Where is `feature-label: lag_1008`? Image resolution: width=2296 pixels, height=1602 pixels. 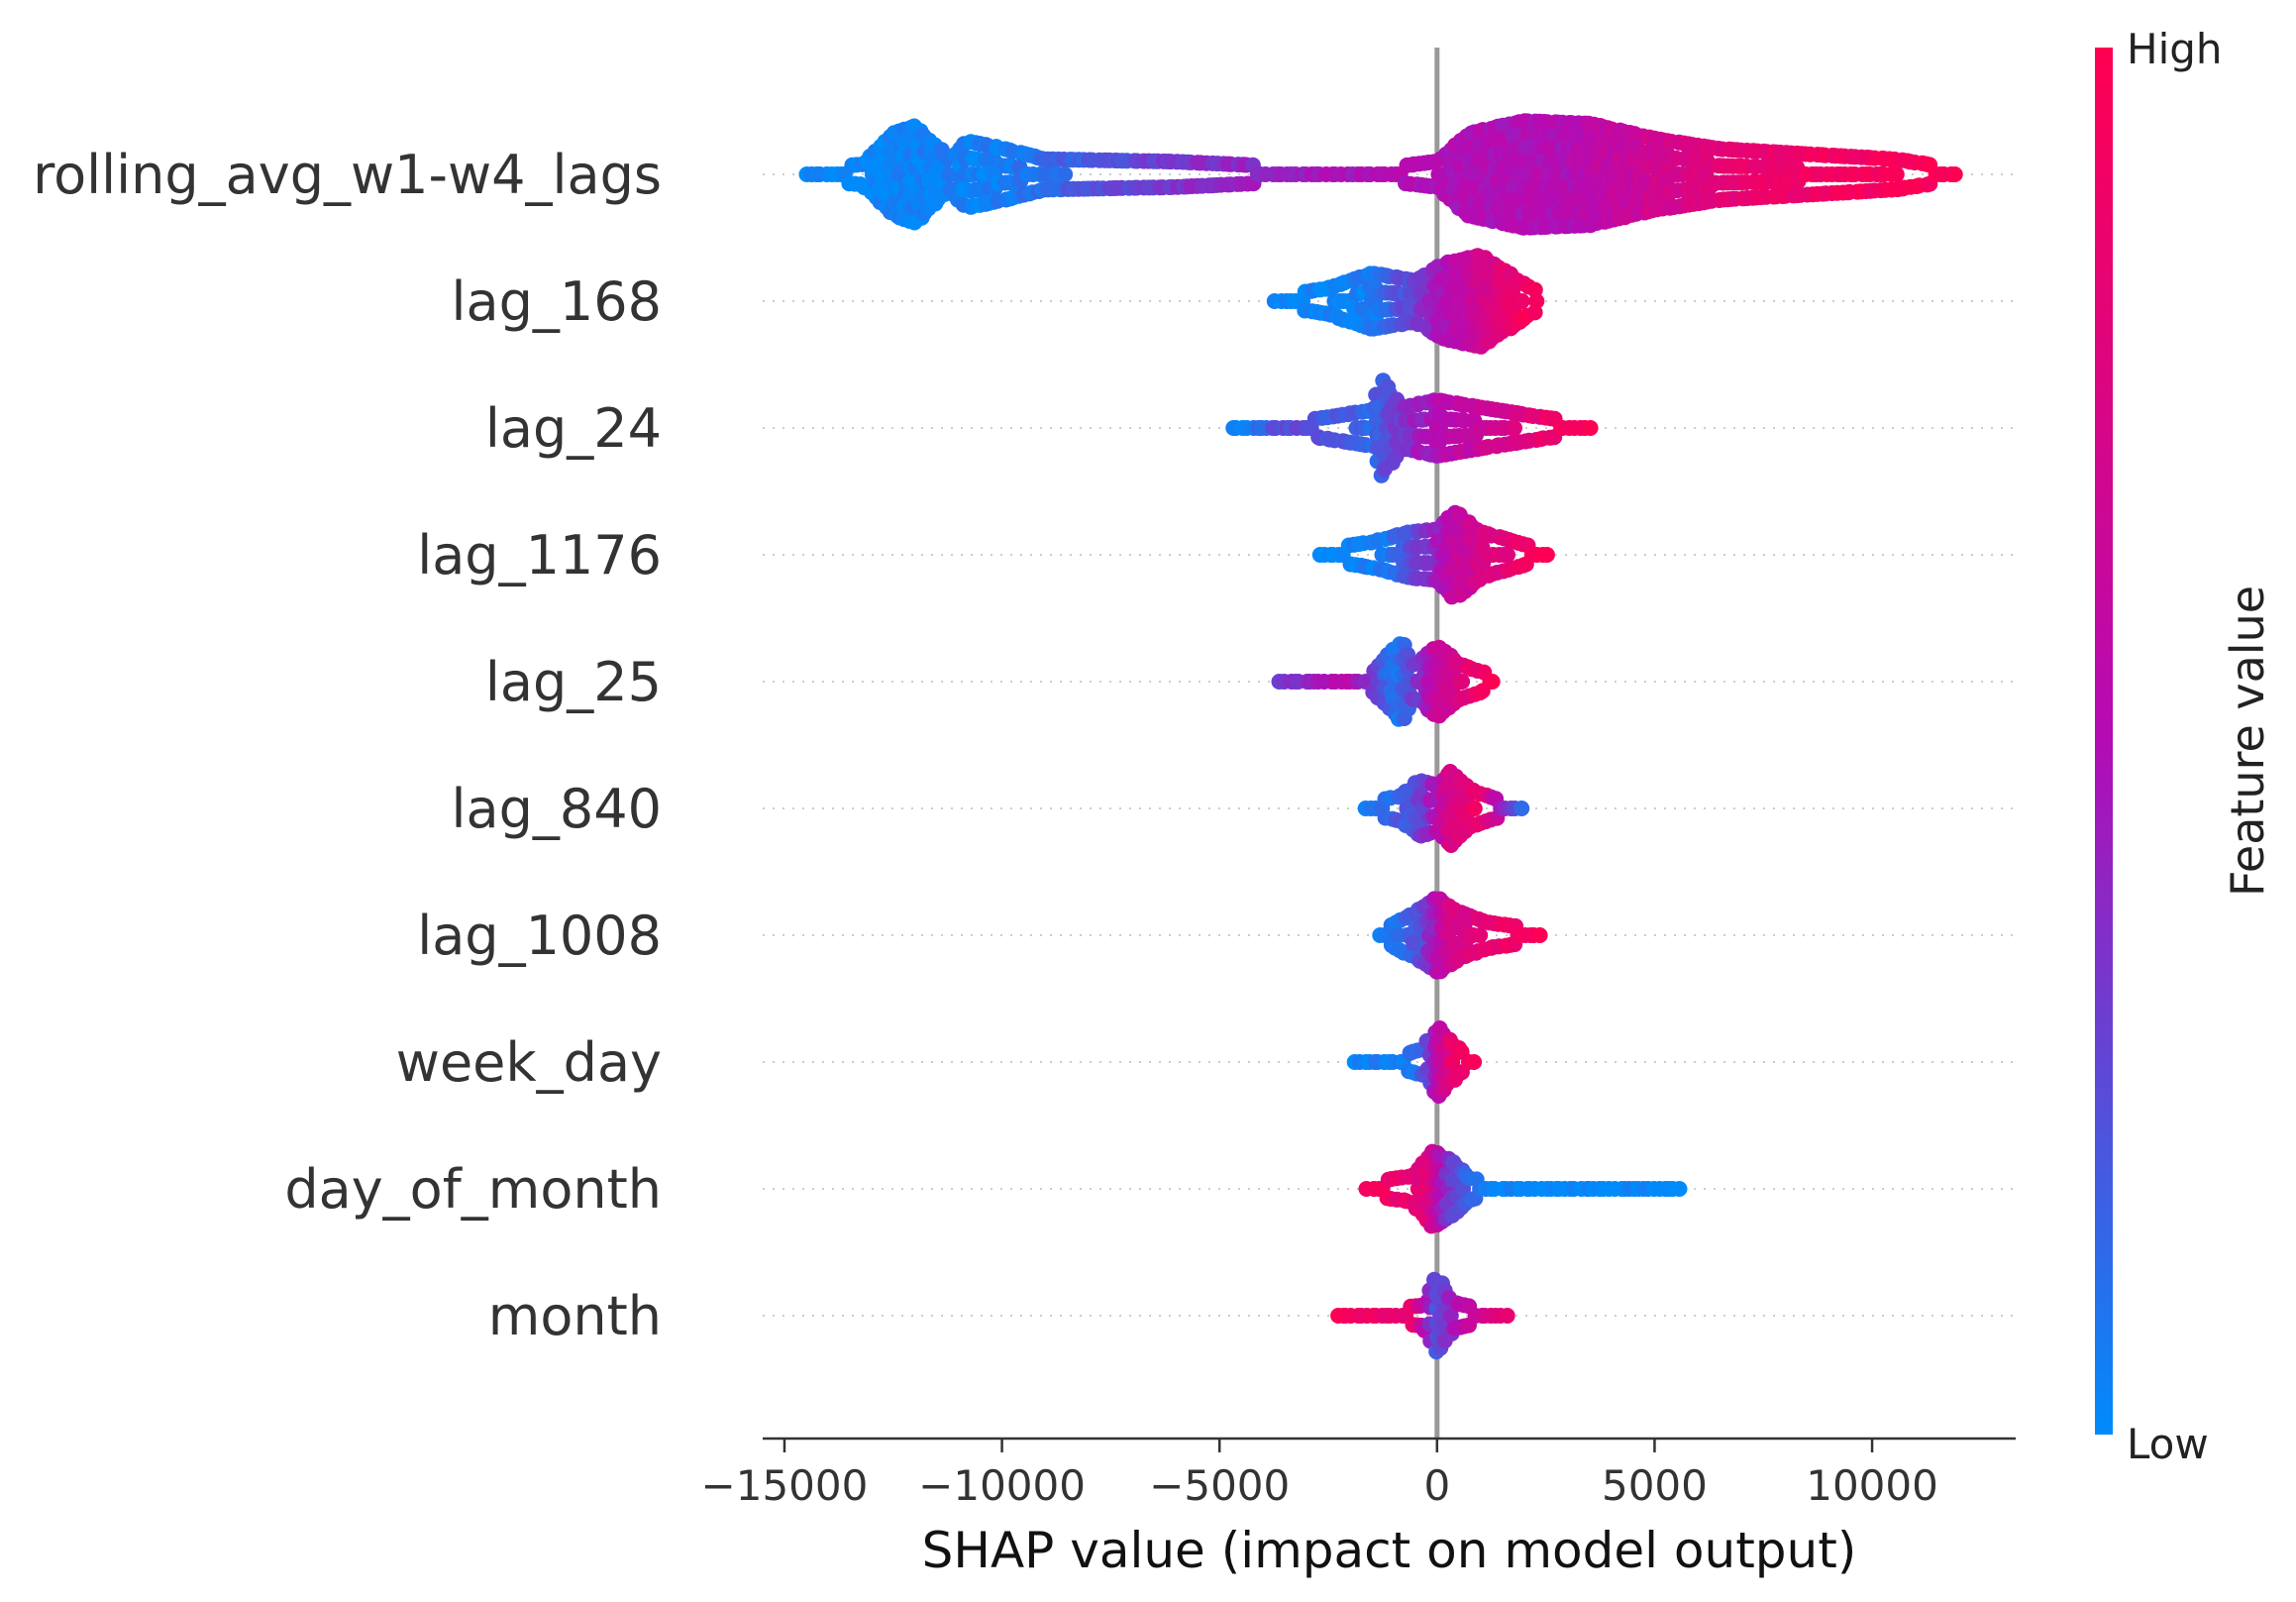
feature-label: lag_1008 is located at coordinates (539, 936).